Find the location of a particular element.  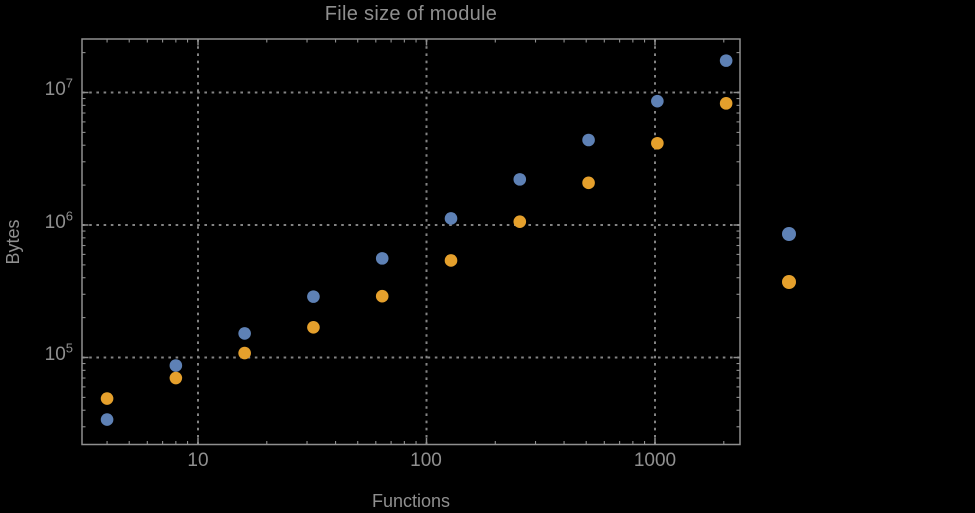

data-point-blue-x64 is located at coordinates (382, 258).